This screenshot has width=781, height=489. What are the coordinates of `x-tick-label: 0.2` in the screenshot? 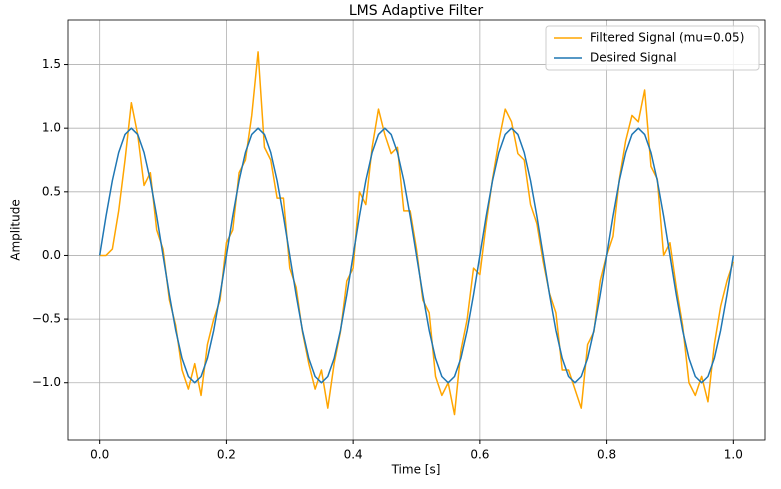 It's located at (226, 455).